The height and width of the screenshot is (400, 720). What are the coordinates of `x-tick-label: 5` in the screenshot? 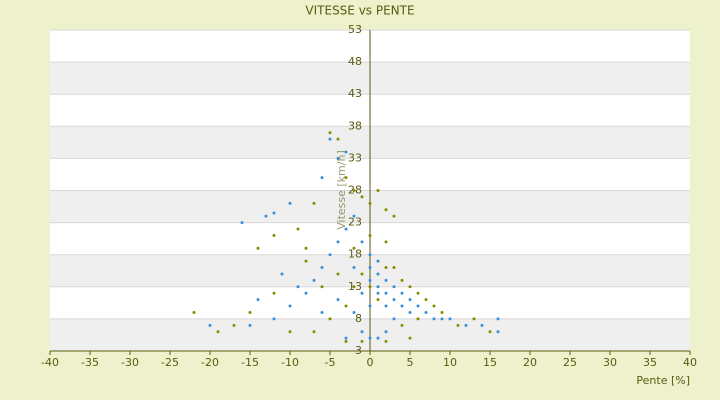 It's located at (410, 362).